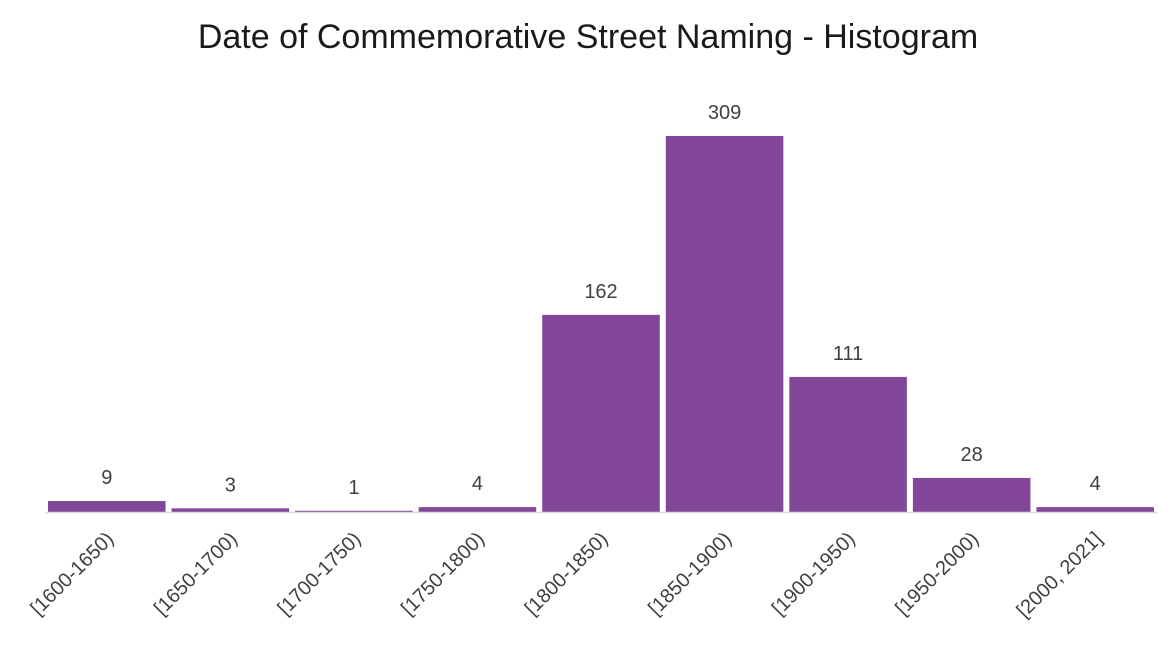  Describe the element at coordinates (724, 113) in the screenshot. I see `value-label-6: 309` at that location.